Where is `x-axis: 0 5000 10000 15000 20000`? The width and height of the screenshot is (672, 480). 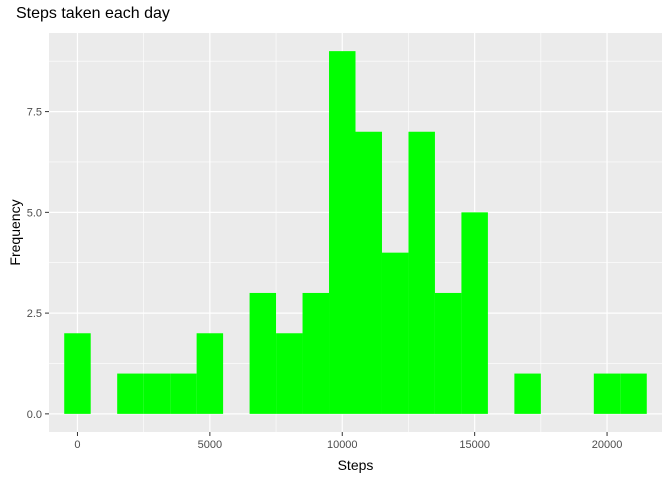
x-axis: 0 5000 10000 15000 20000 is located at coordinates (348, 441).